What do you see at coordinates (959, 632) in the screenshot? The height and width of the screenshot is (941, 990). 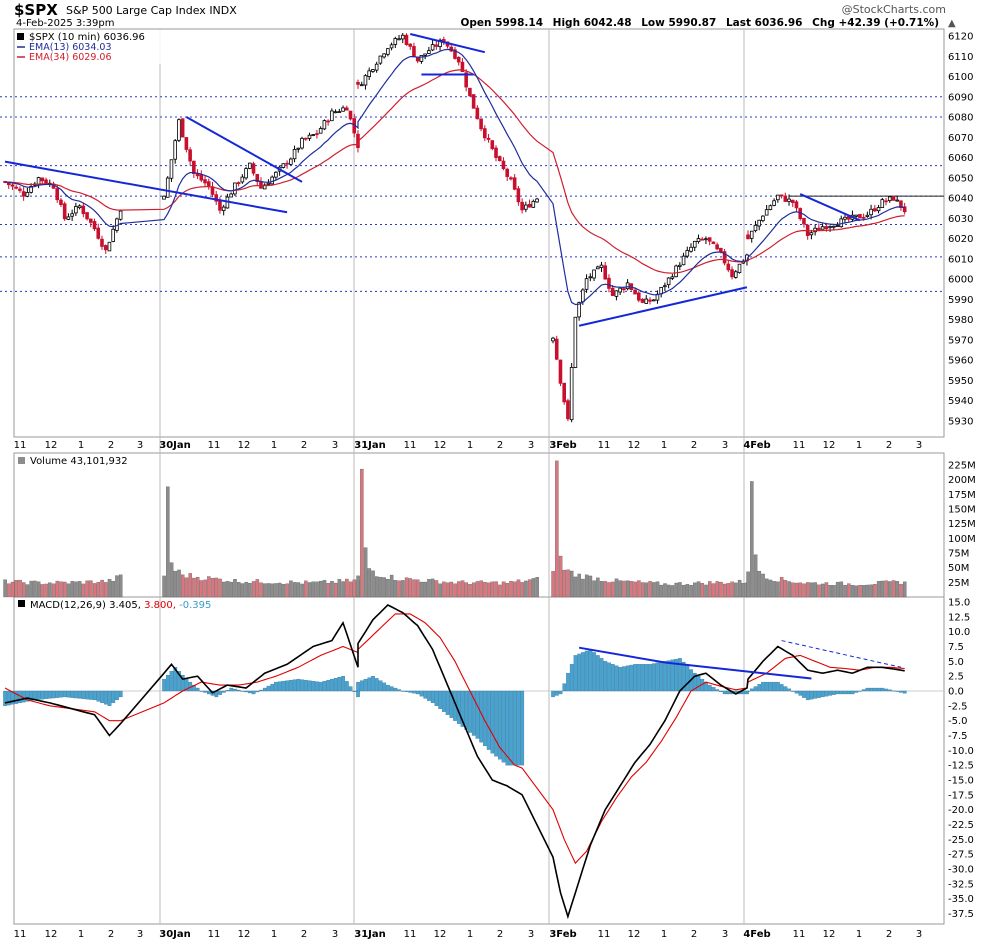 I see `macd-axis-label: 10.0` at bounding box center [959, 632].